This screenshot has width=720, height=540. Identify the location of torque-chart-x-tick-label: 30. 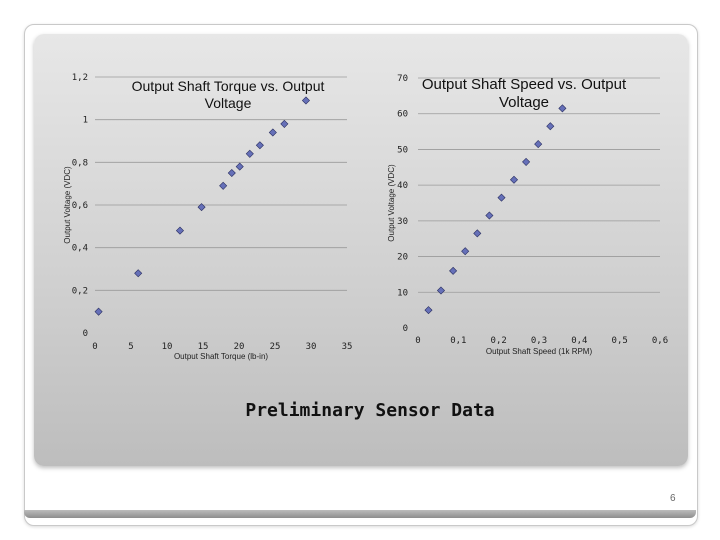
(311, 347).